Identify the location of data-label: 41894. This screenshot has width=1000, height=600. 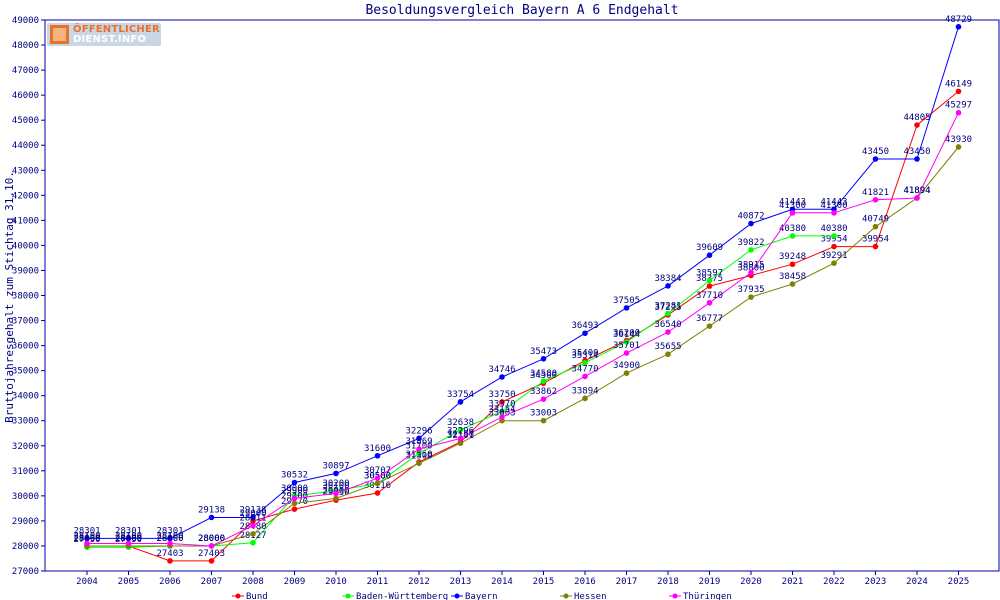
(916, 191).